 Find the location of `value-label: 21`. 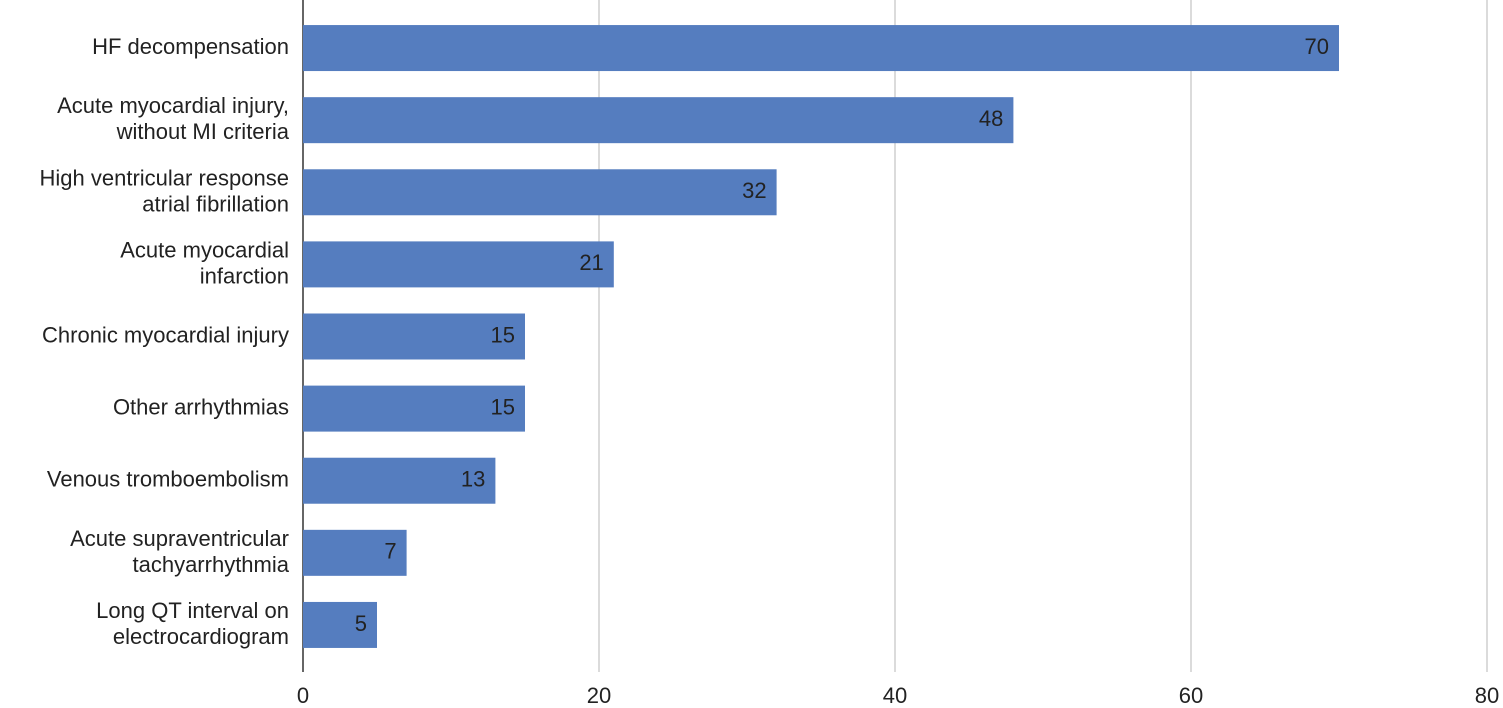

value-label: 21 is located at coordinates (591, 262).